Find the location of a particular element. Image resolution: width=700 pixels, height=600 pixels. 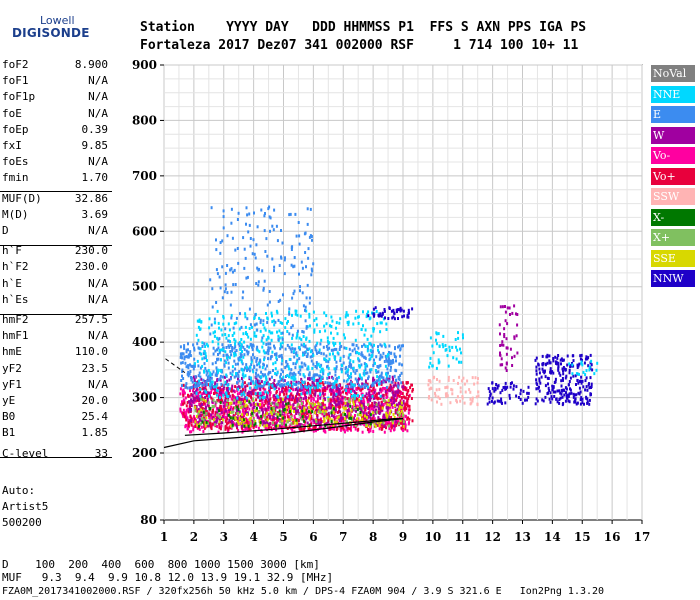

x-tick-label: 12 is located at coordinates (492, 537).